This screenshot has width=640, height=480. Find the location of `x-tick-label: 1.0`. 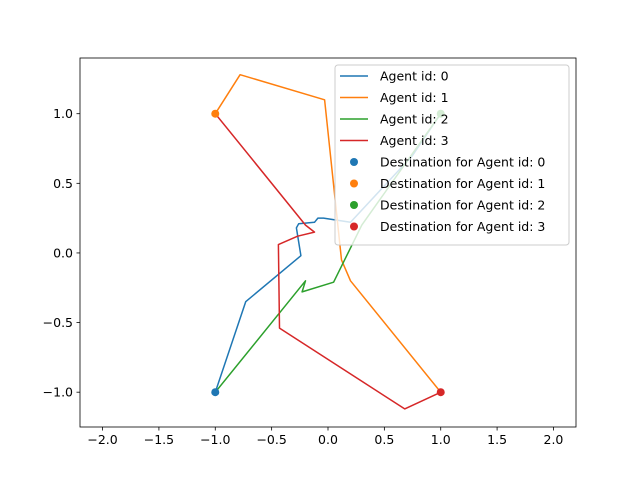

x-tick-label: 1.0 is located at coordinates (441, 439).